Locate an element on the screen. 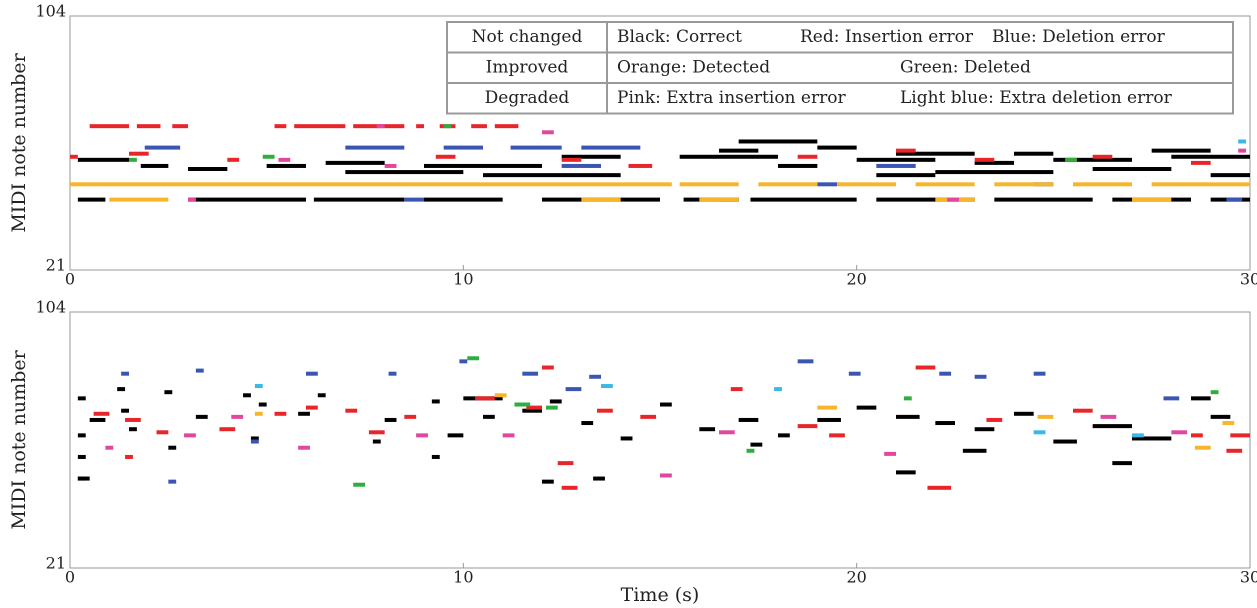  legend-entry: Pink: Extra insertion error is located at coordinates (731, 98).